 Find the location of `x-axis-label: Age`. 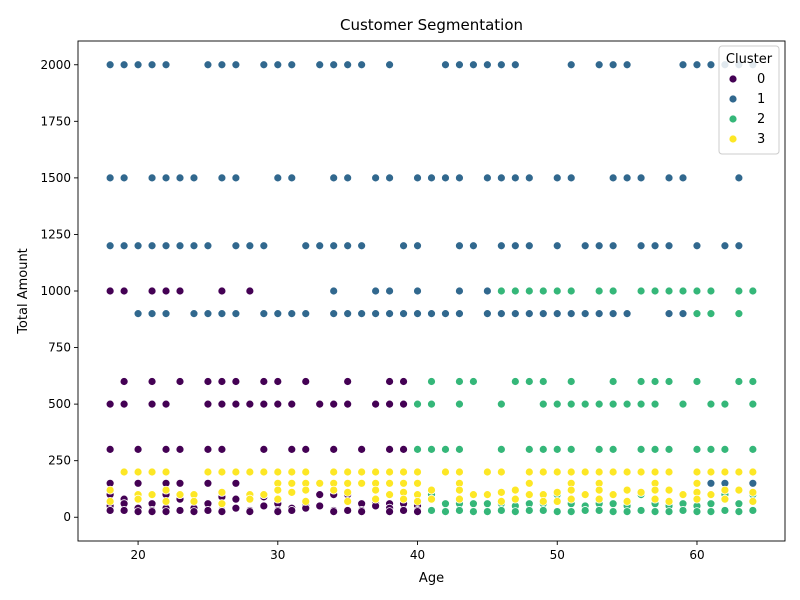

x-axis-label: Age is located at coordinates (431, 578).